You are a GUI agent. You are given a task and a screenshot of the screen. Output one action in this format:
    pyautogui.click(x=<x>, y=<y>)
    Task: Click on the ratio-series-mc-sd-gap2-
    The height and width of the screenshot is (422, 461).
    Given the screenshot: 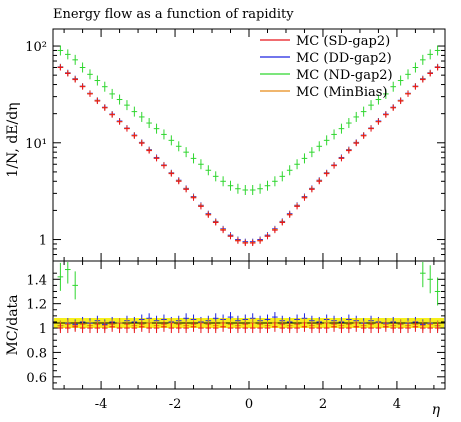 What is the action you would take?
    pyautogui.click(x=249, y=327)
    